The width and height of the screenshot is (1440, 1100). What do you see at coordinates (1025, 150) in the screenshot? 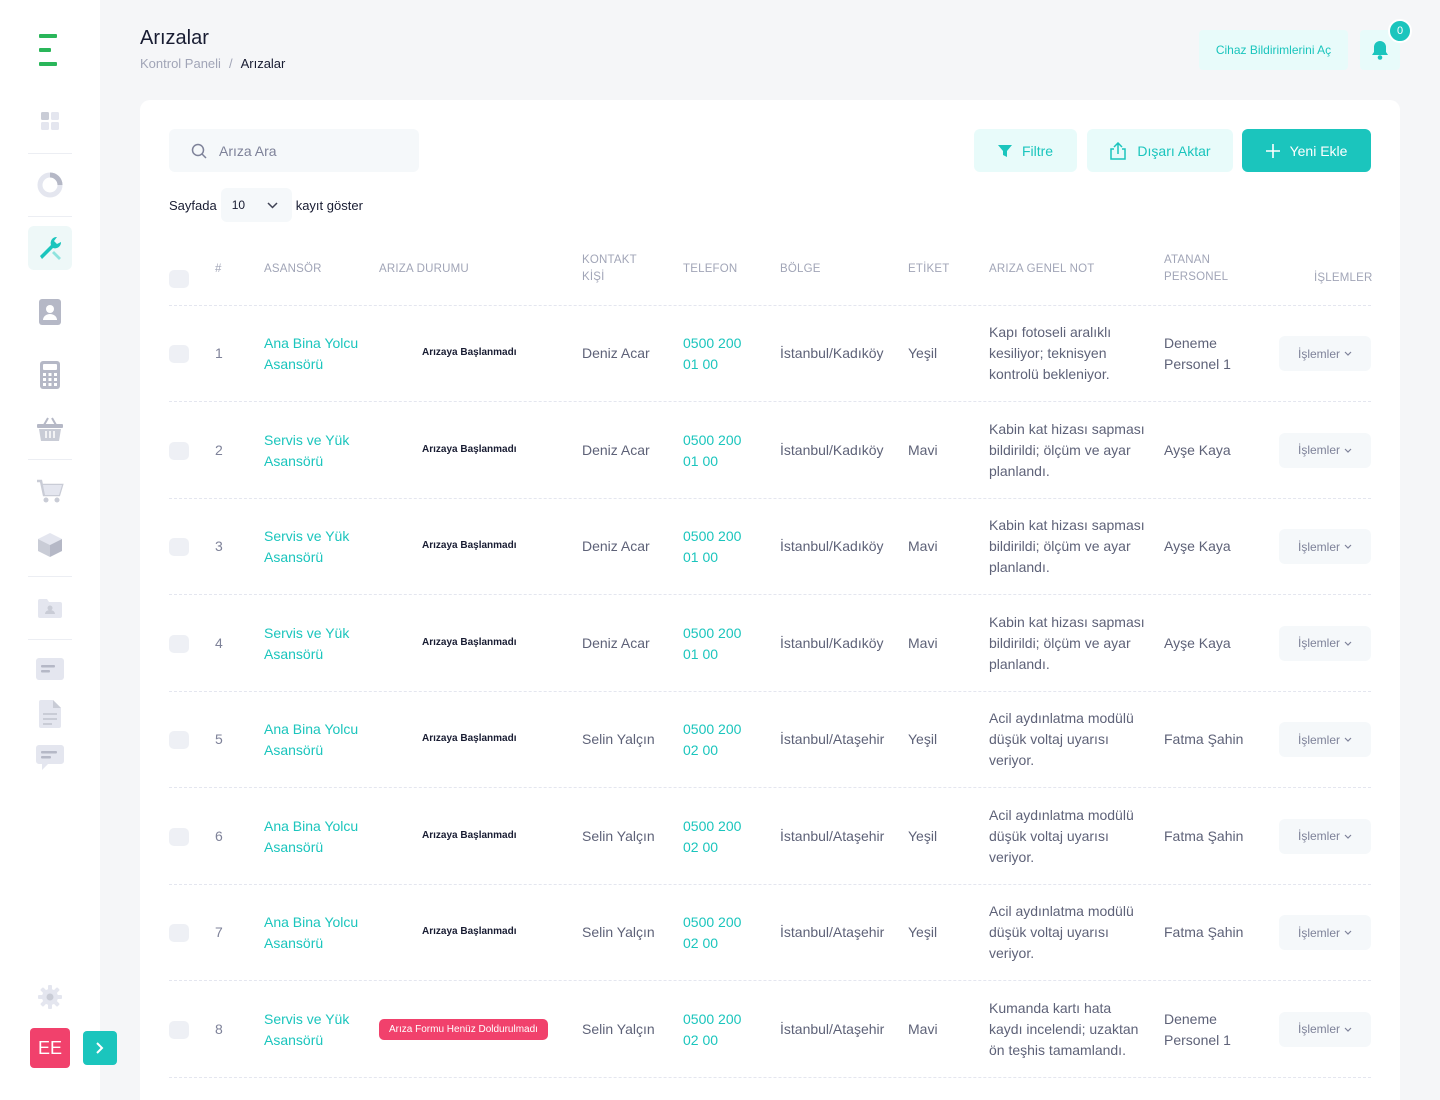
I see `filter-button: Filtre` at bounding box center [1025, 150].